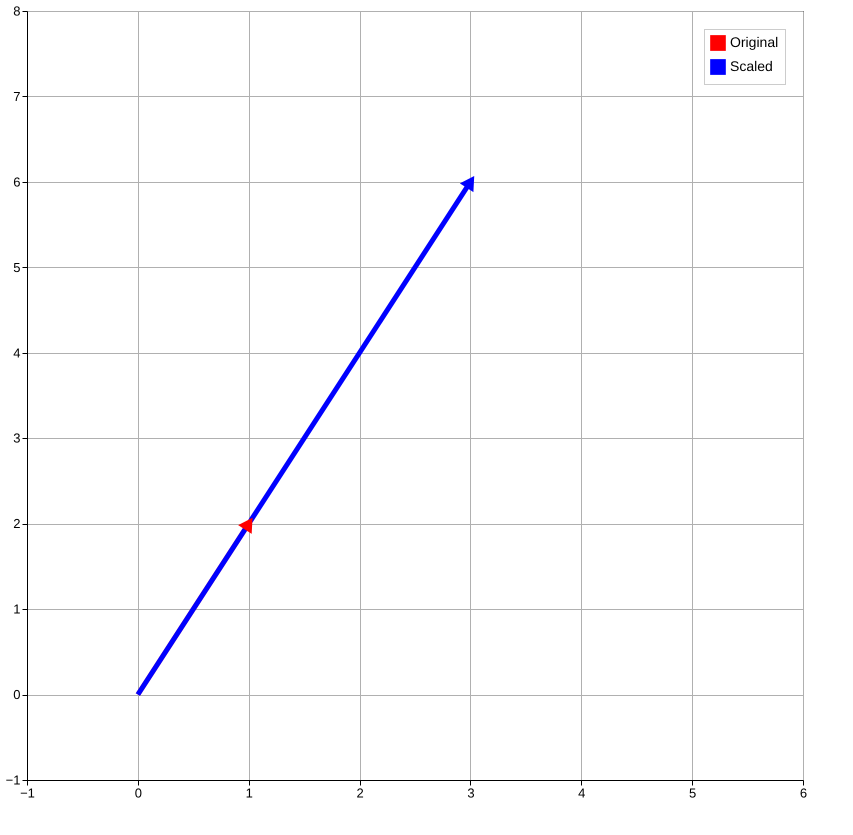  Describe the element at coordinates (16, 11) in the screenshot. I see `y-tick-label: 8` at that location.